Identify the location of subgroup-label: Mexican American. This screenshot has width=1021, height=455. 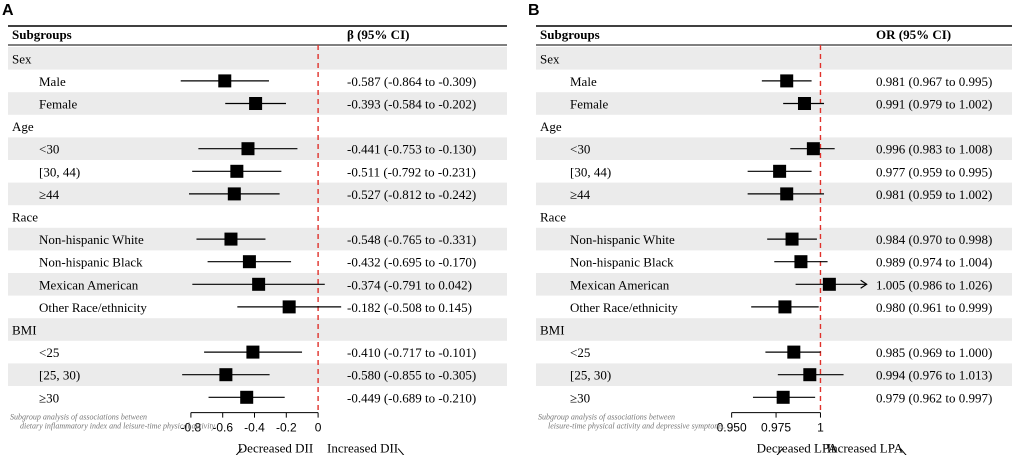
(89, 284).